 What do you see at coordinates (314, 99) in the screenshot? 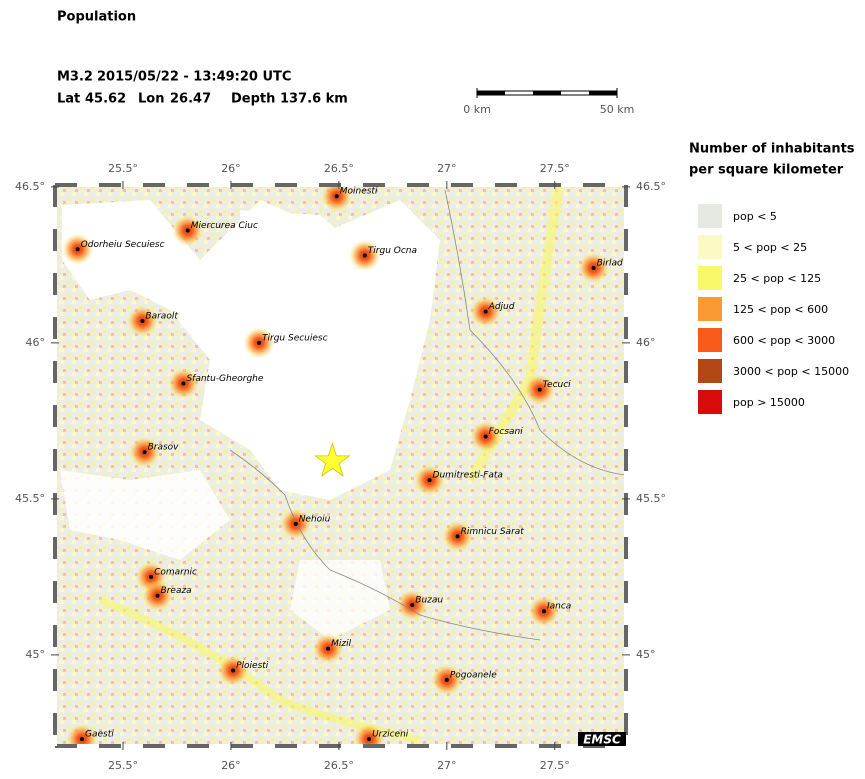
I see `depth-value: 137.6 km` at bounding box center [314, 99].